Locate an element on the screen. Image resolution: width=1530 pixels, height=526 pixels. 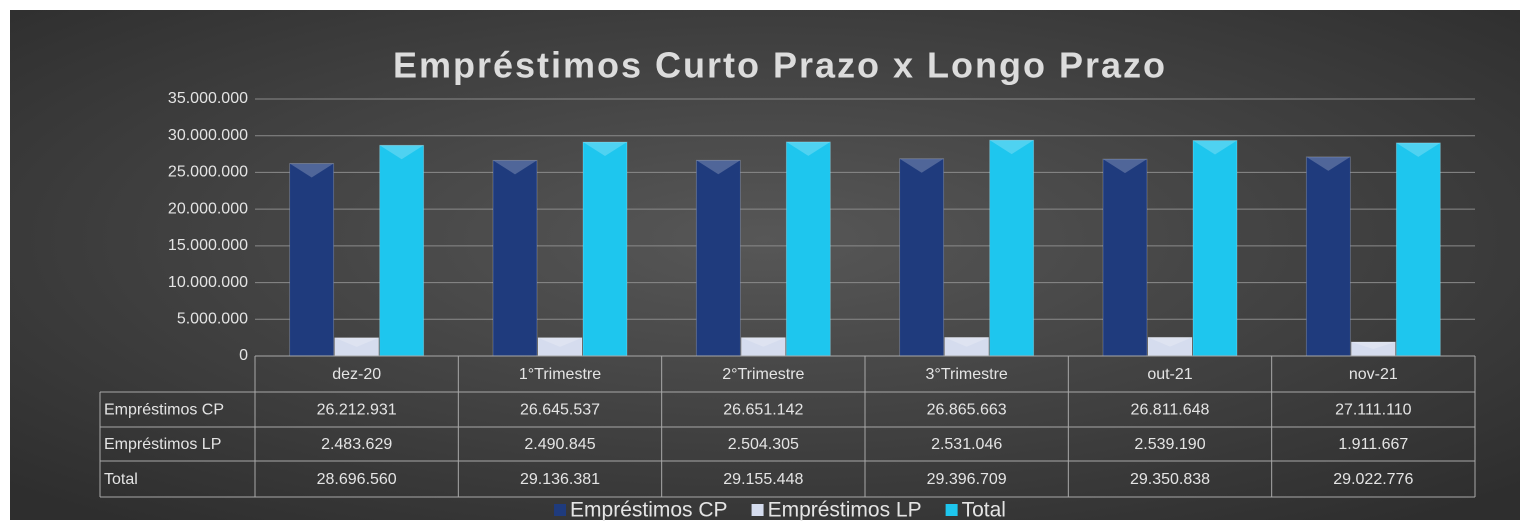
table-row-header: Empréstimos LP is located at coordinates (162, 444).